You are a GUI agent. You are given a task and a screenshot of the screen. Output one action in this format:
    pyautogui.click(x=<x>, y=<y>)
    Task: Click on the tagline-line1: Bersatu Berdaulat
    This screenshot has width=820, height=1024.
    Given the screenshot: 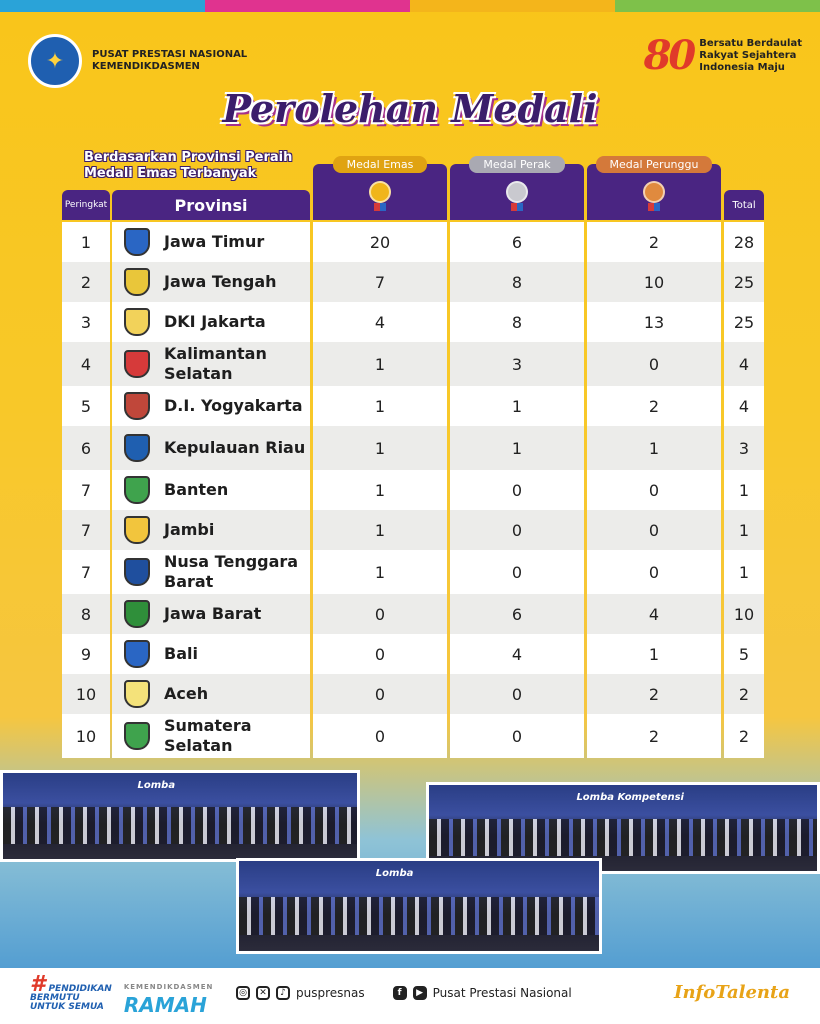 What is the action you would take?
    pyautogui.click(x=750, y=43)
    